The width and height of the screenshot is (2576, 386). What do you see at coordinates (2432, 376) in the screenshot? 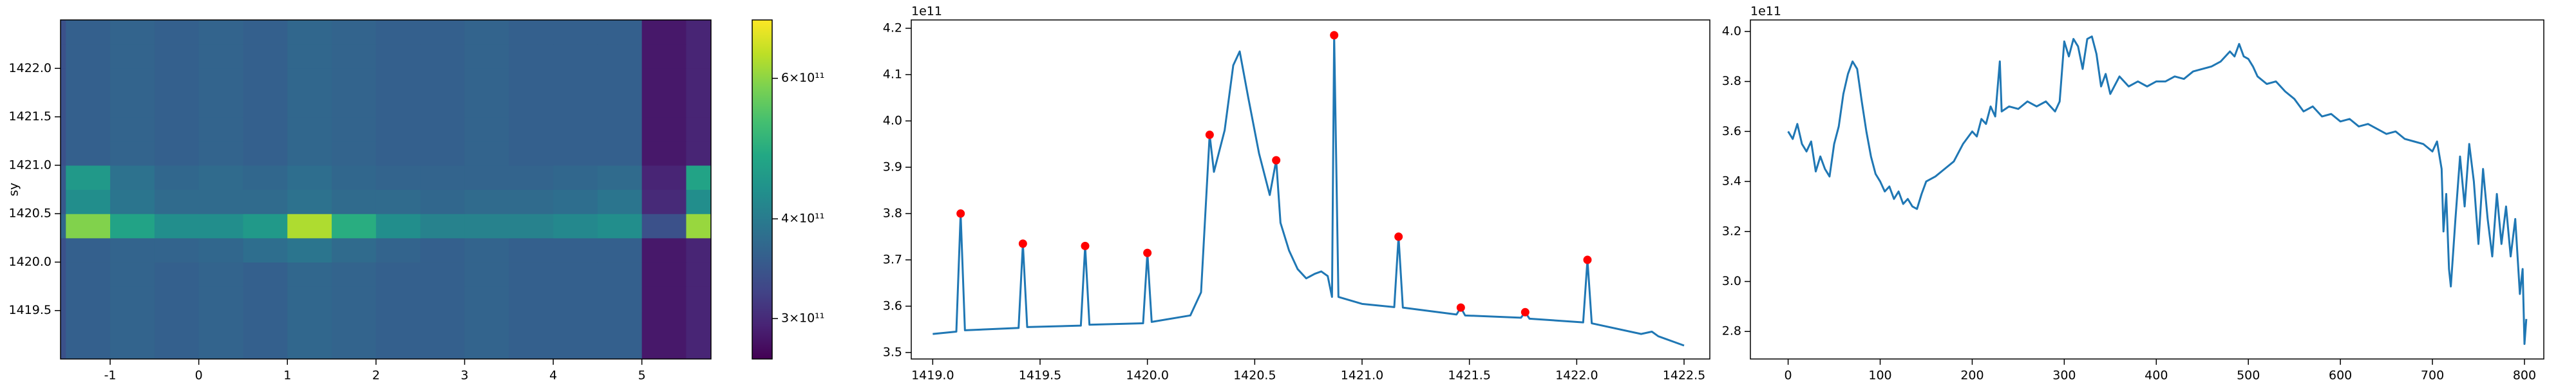
I see `x-tick-label: 700` at bounding box center [2432, 376].